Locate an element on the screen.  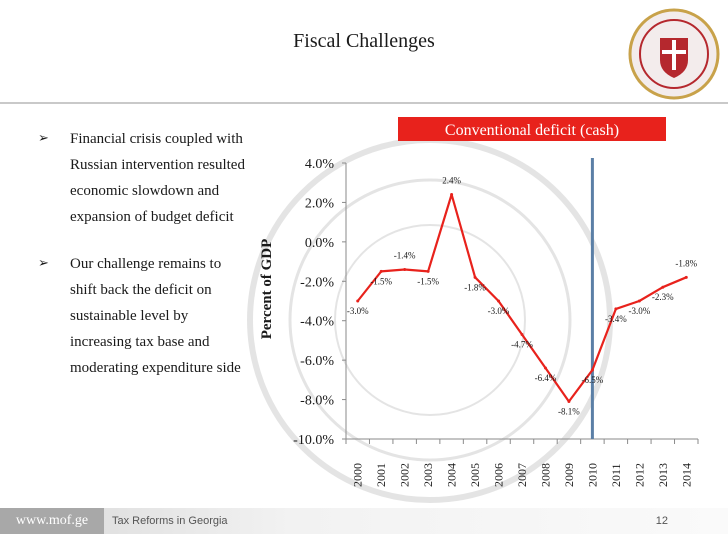
y-tick-label: 4.0% is located at coordinates (320, 164).